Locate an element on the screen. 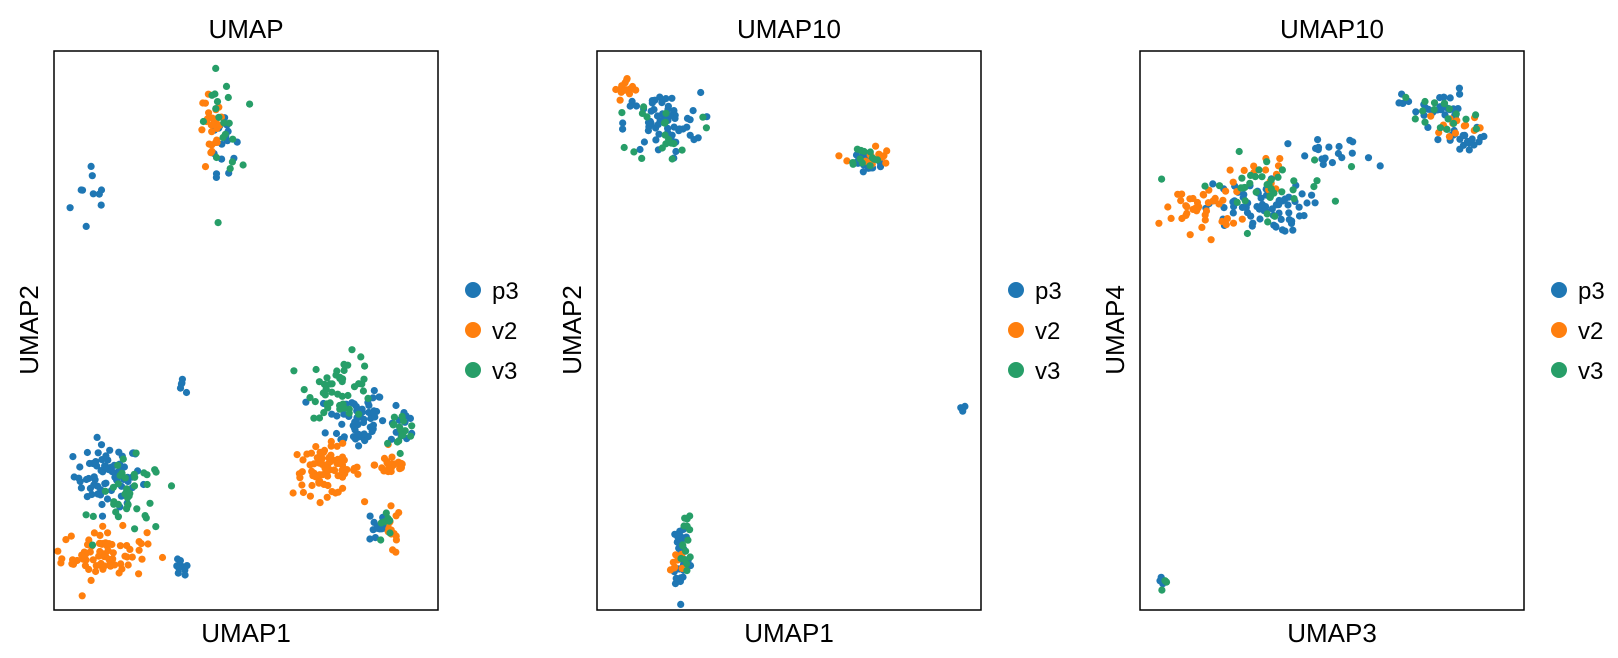 The width and height of the screenshot is (1618, 658). panel-1-legend-label-v2: v2 is located at coordinates (504, 331).